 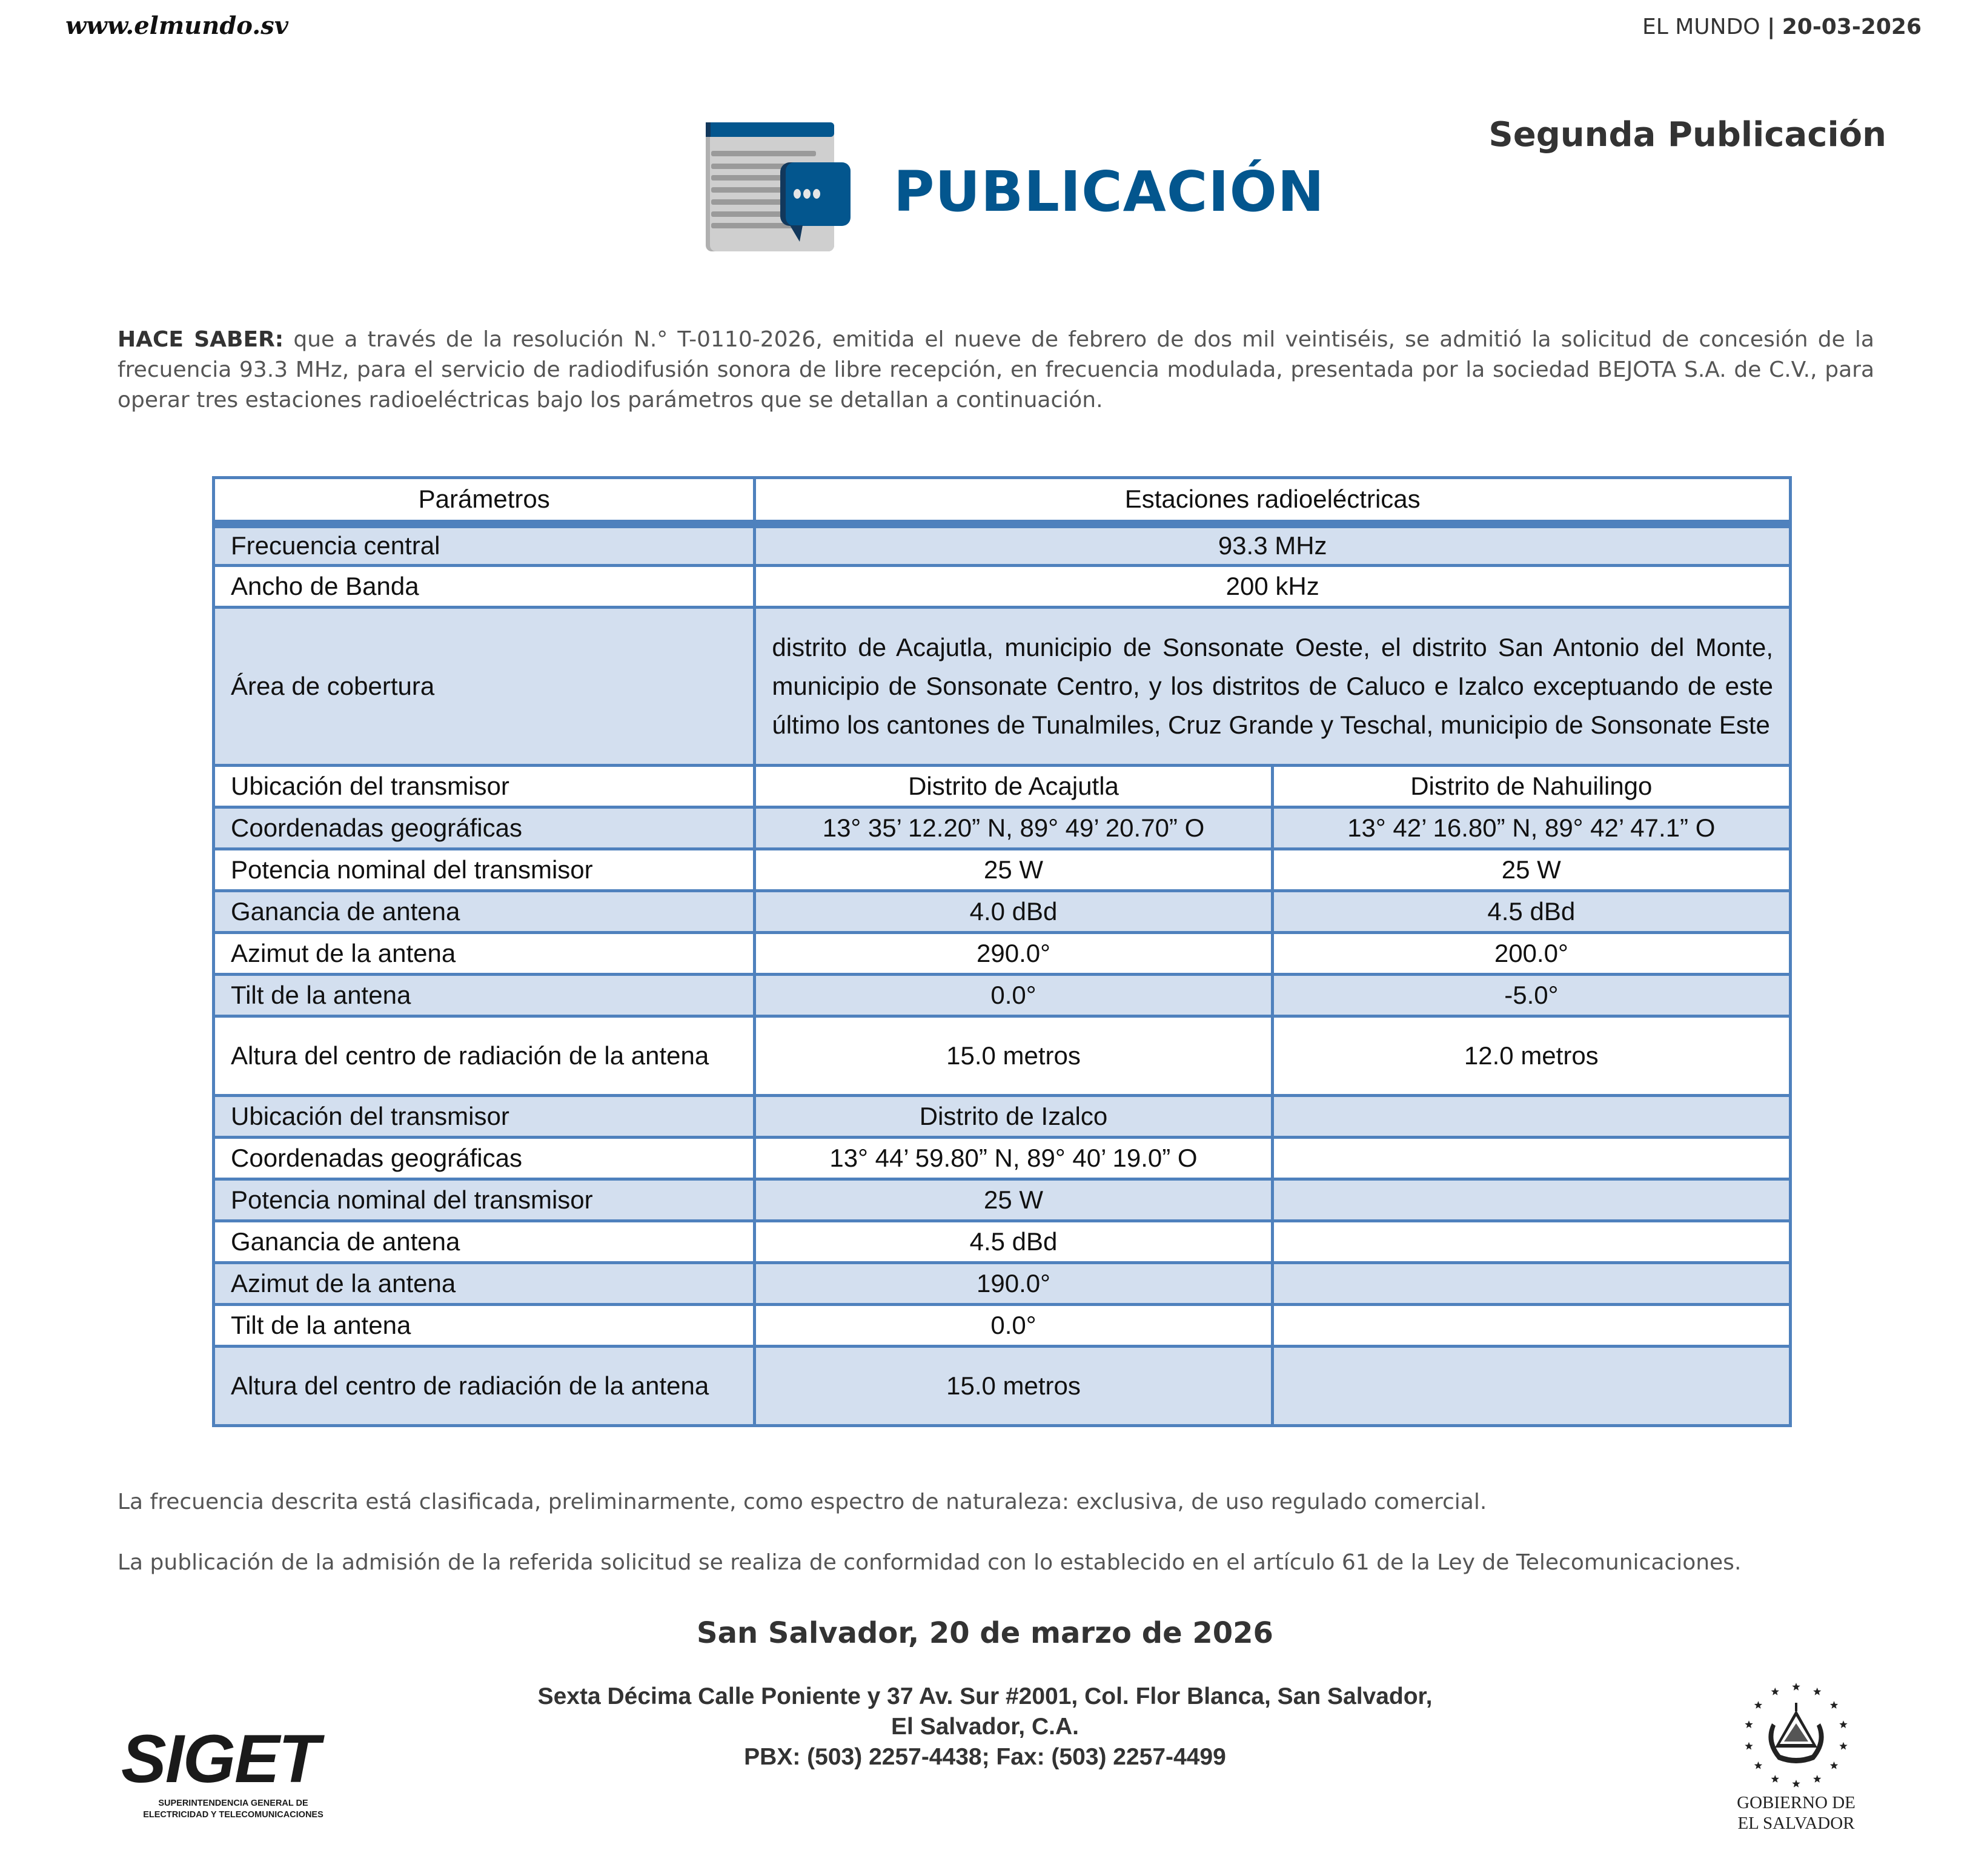 I want to click on parameter-value: 12.0 metros, so click(x=1532, y=1056).